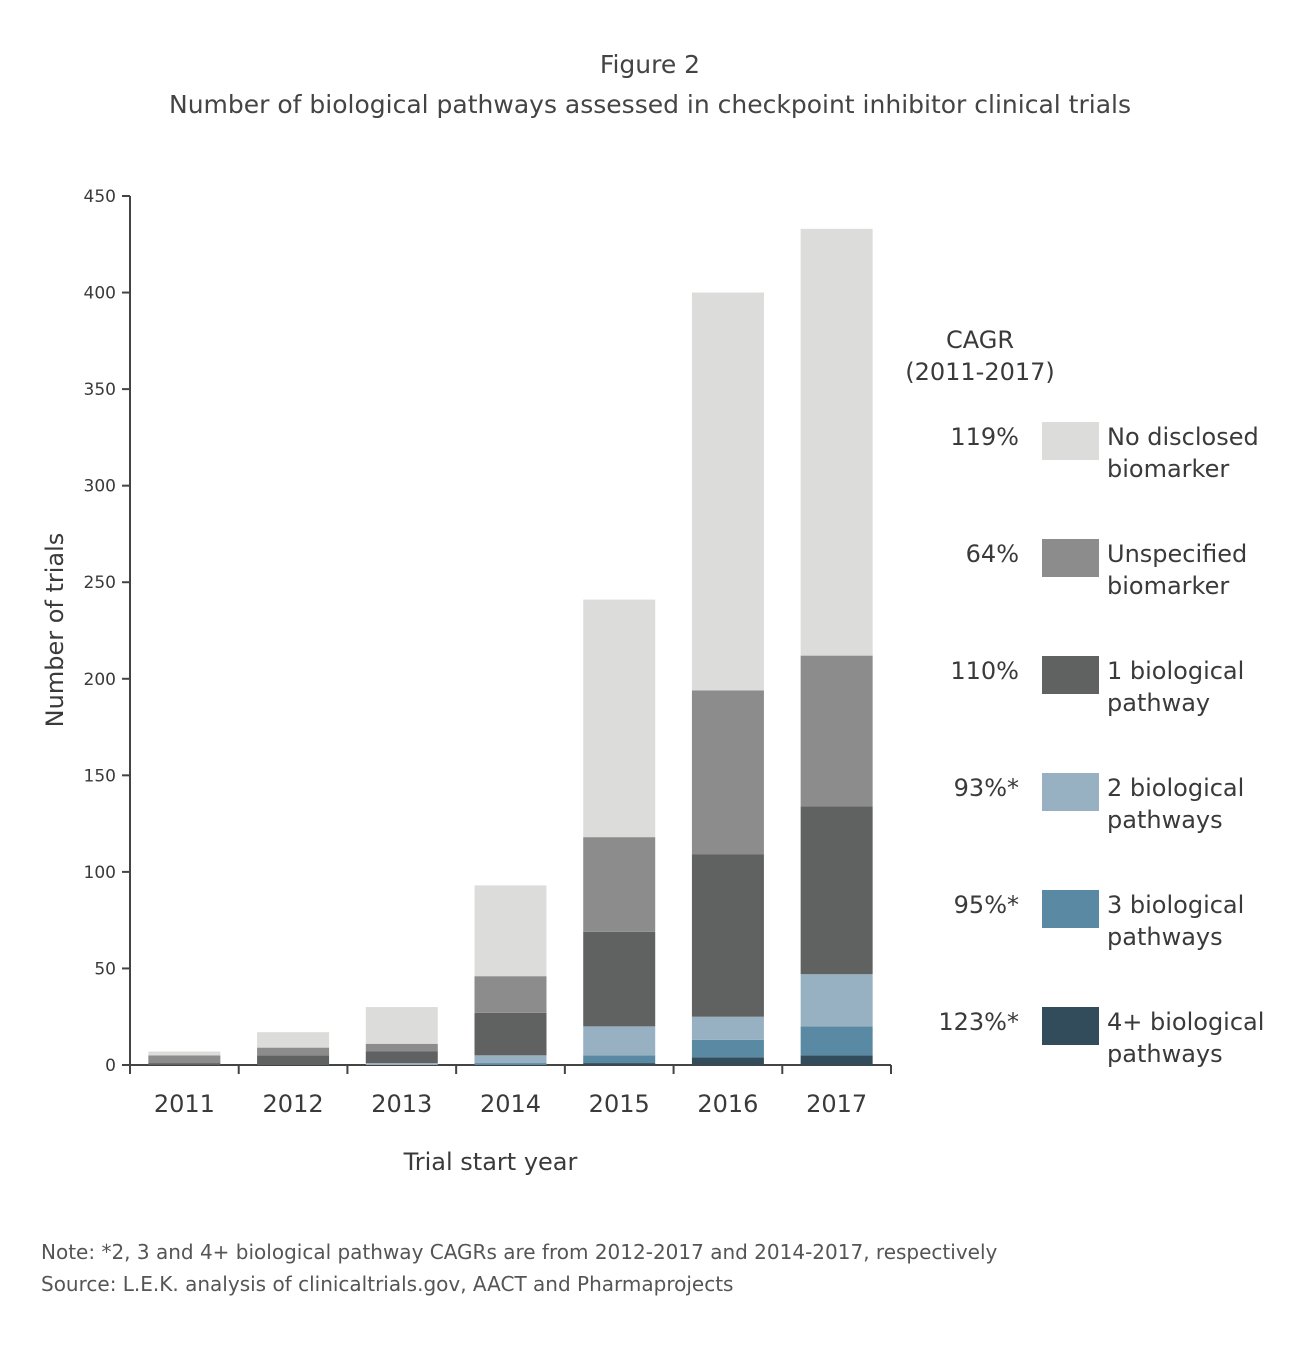 Image resolution: width=1300 pixels, height=1361 pixels. Describe the element at coordinates (100, 776) in the screenshot. I see `y-tick-label: 150` at that location.